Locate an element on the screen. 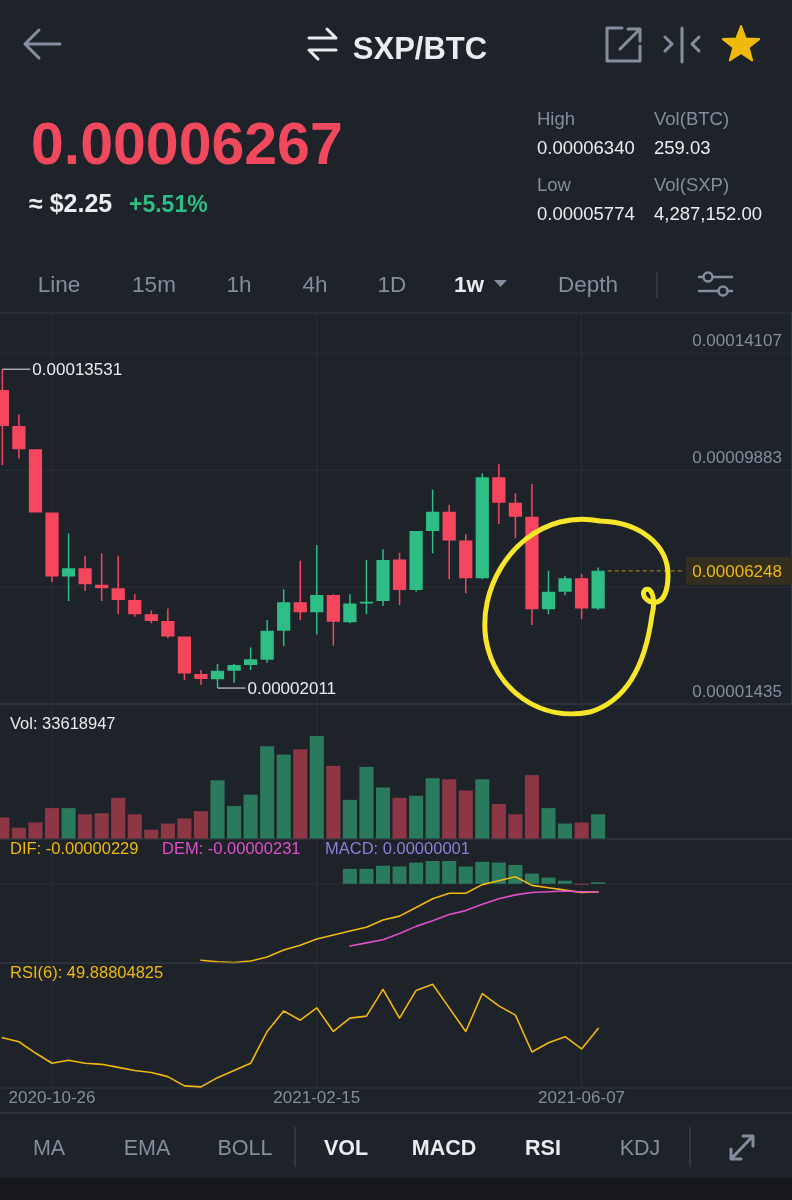 The width and height of the screenshot is (792, 1200). annotation: 0.00002011 is located at coordinates (292, 689).